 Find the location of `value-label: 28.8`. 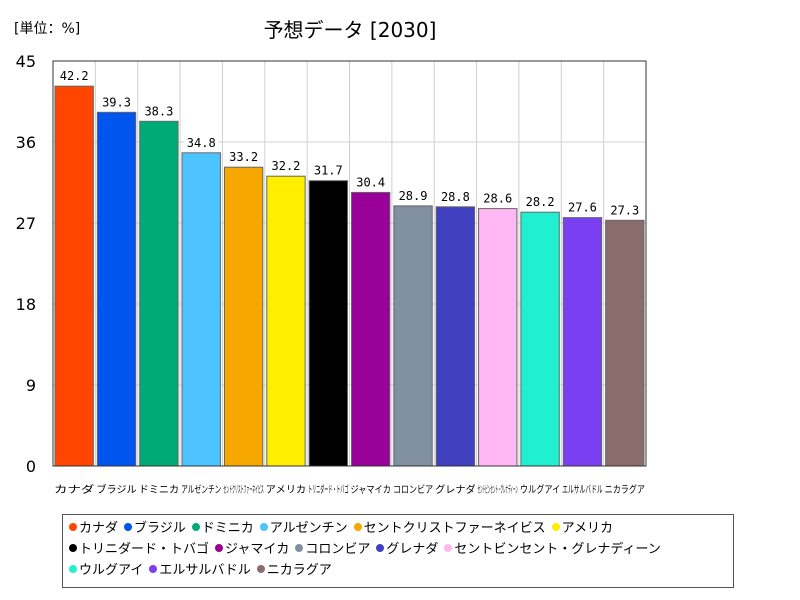

value-label: 28.8 is located at coordinates (455, 197).